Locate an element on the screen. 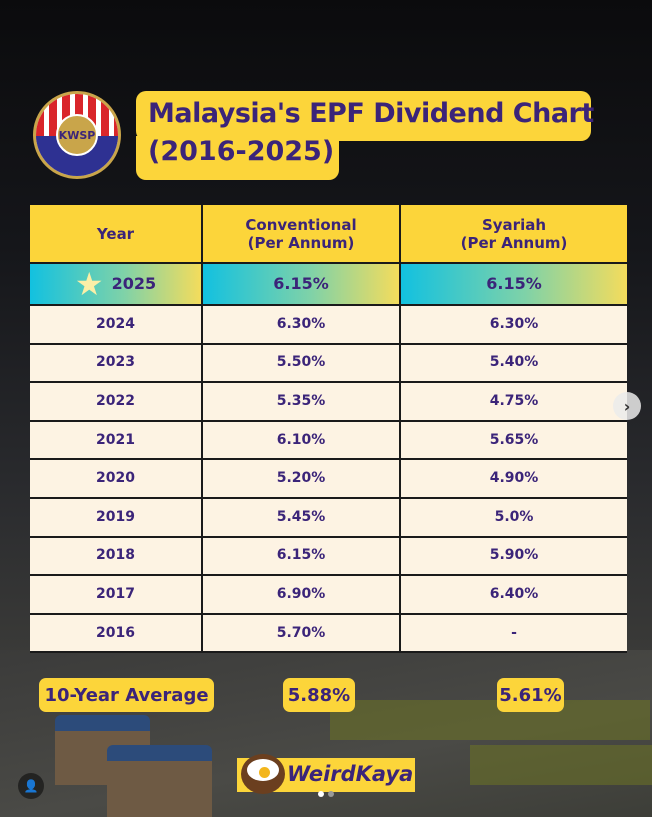 This screenshot has height=817, width=652. table-row: 2019 5.45% 5.0% is located at coordinates (328, 518).